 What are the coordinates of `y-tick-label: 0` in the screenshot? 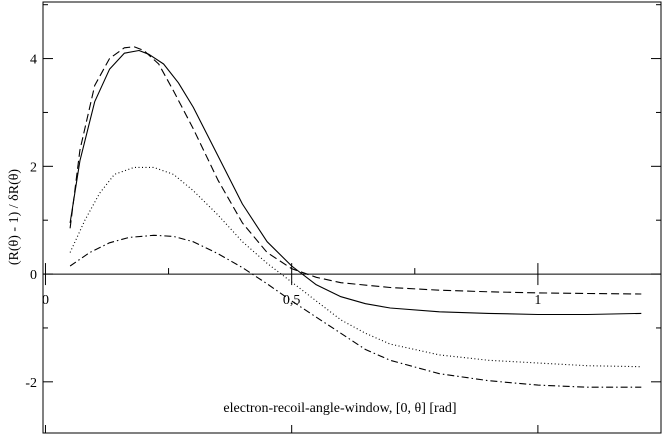 It's located at (33, 275).